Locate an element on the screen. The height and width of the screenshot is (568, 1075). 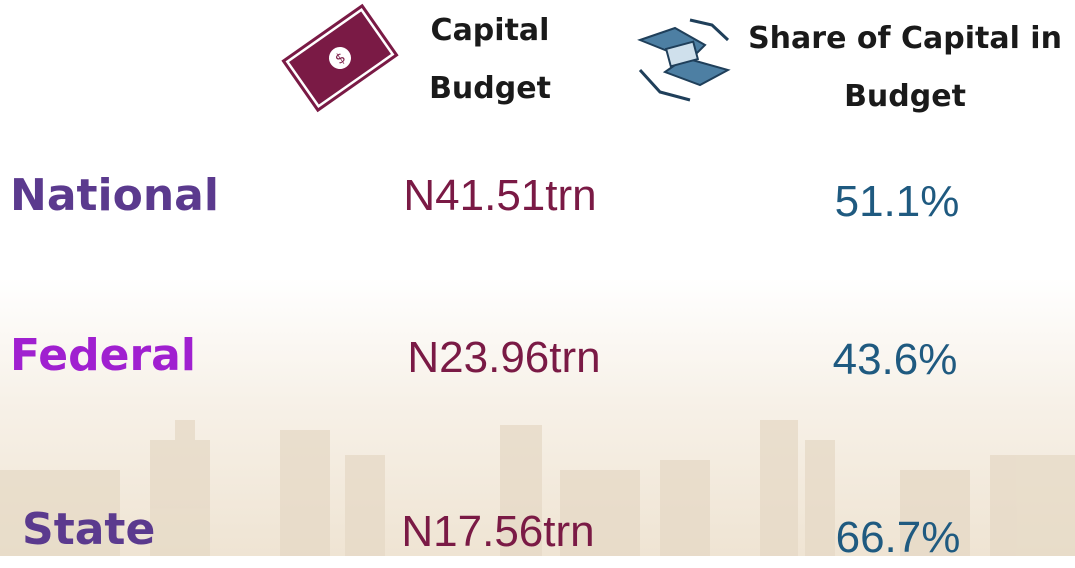
column-header: Capital Budget is located at coordinates (490, 59).